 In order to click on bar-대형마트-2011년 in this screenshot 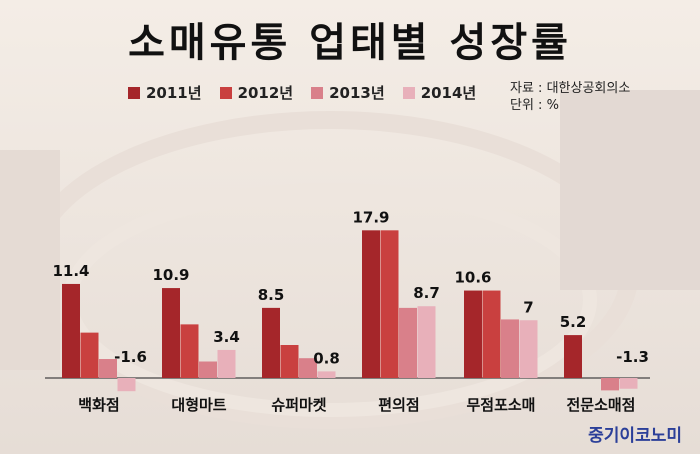, I will do `click(171, 333)`.